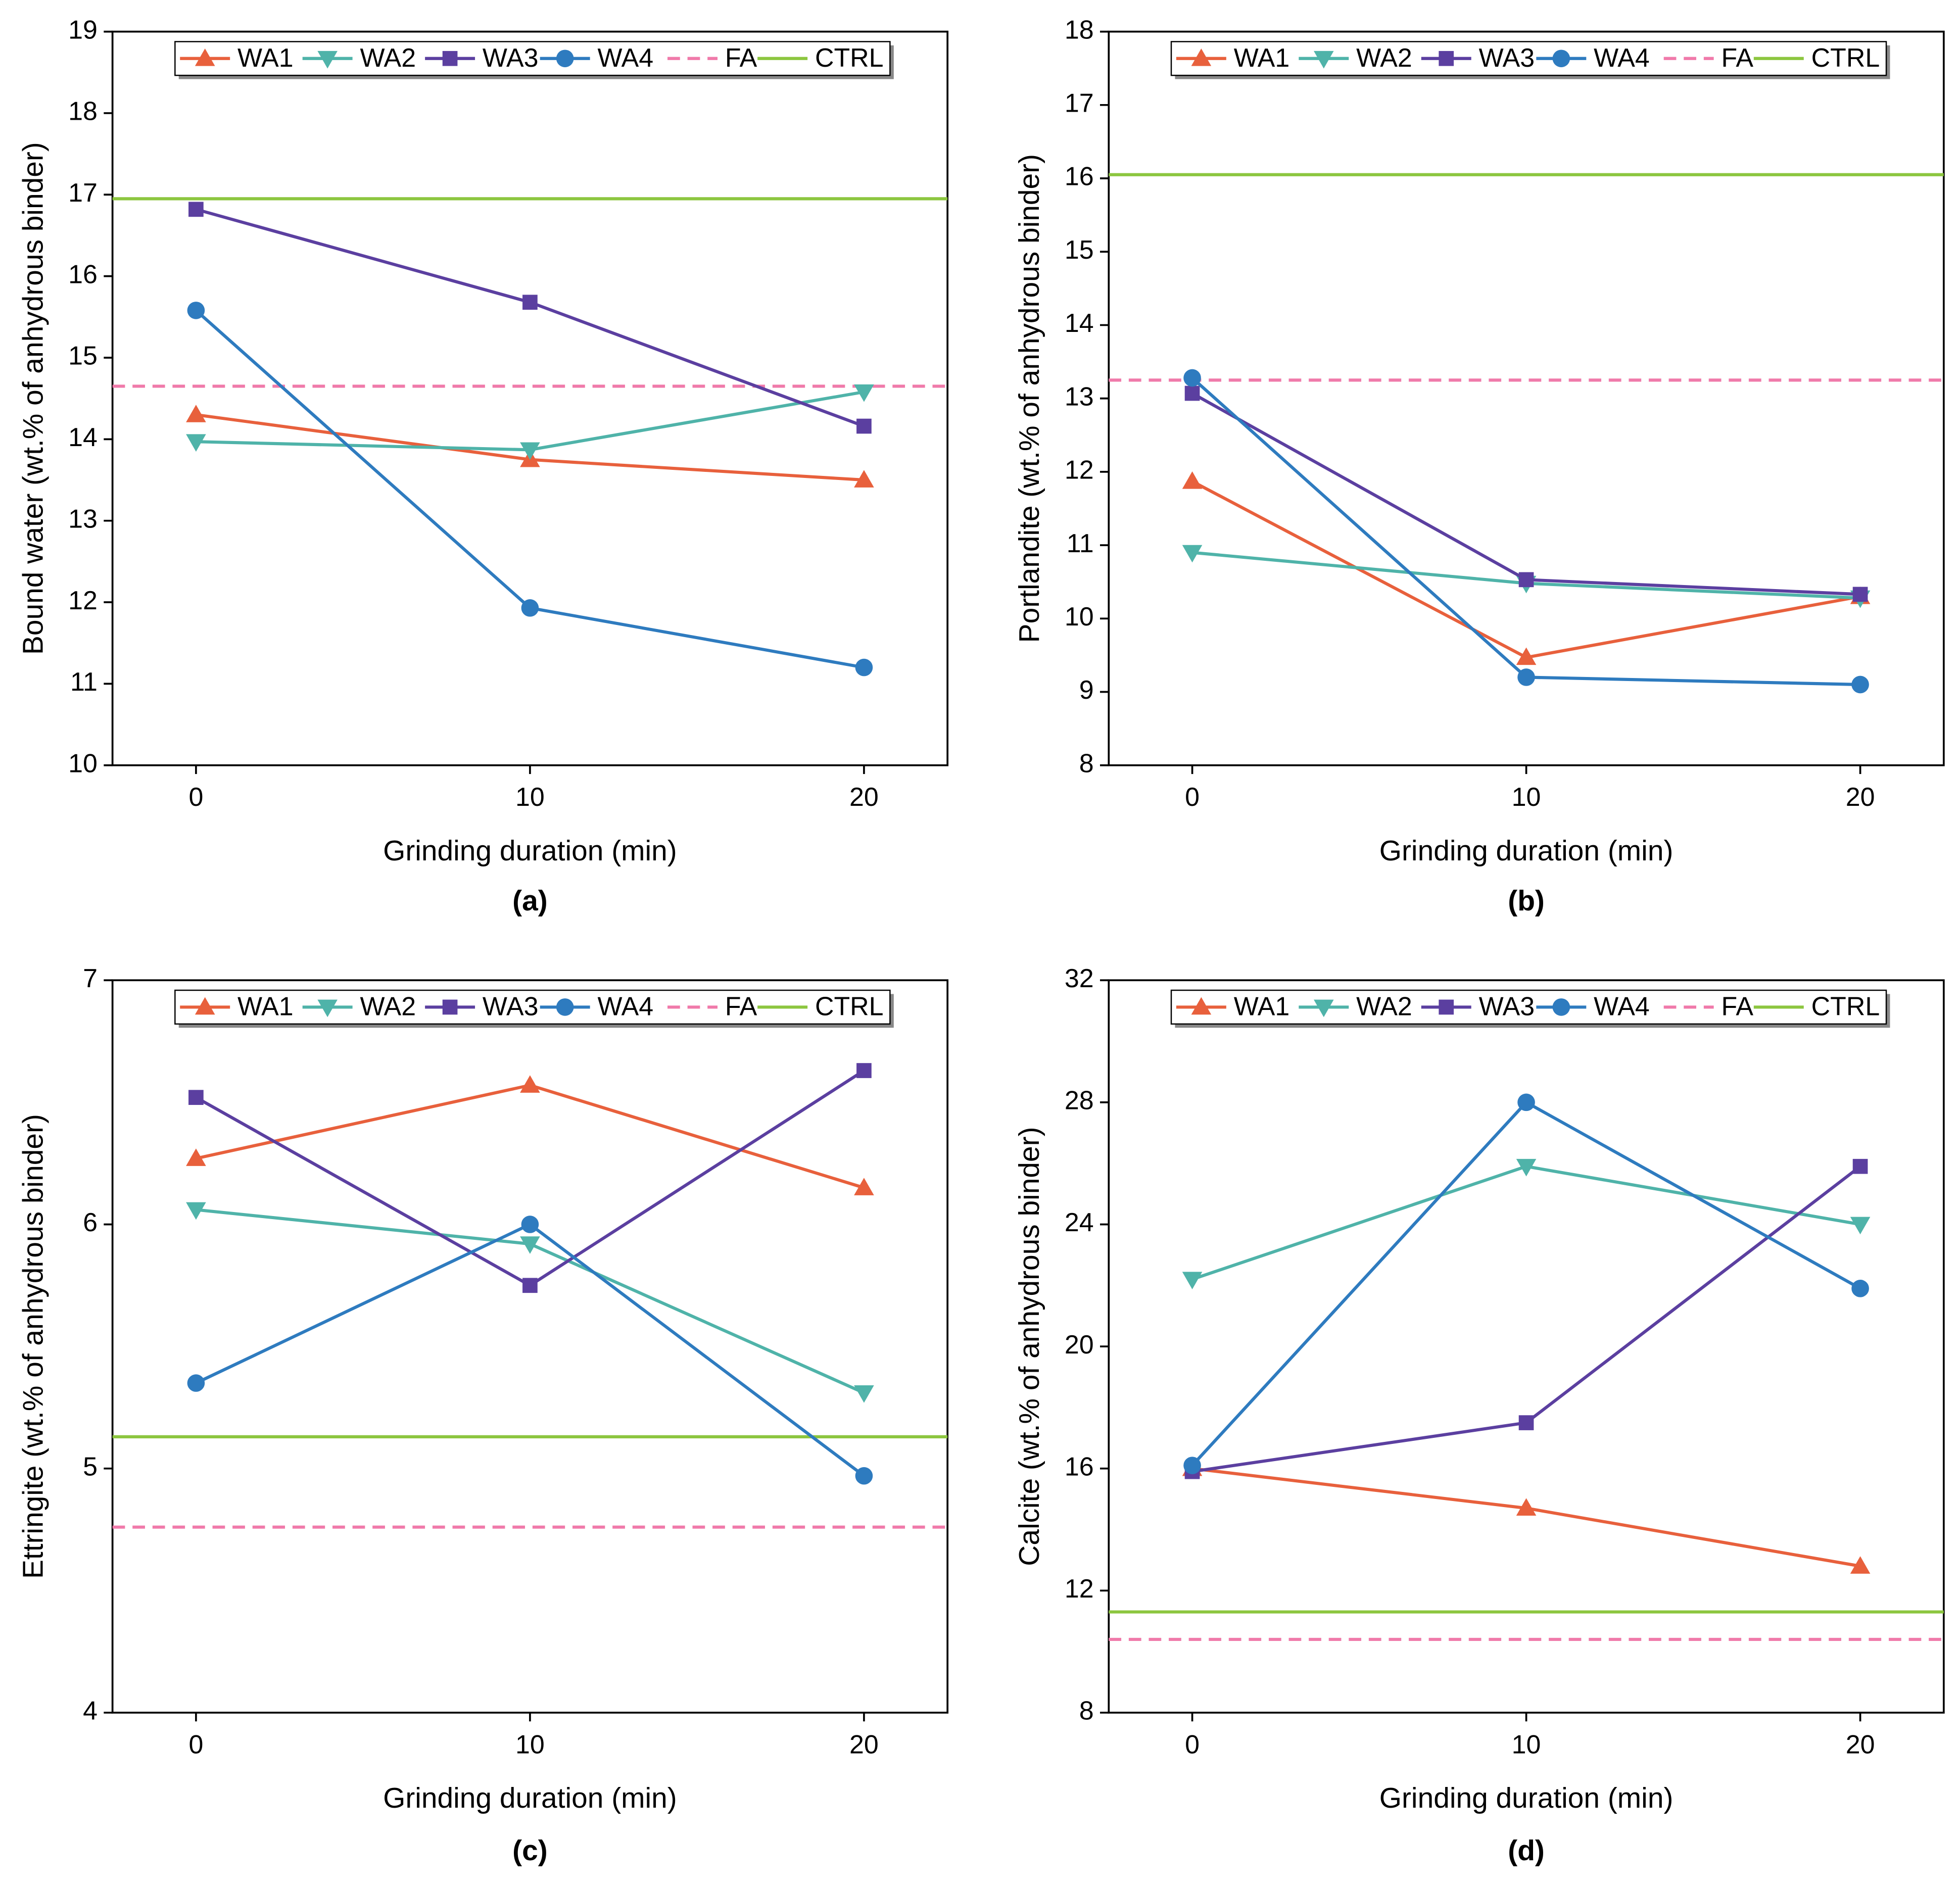 Image resolution: width=1960 pixels, height=1888 pixels. I want to click on y-tick-label: 18, so click(83, 112).